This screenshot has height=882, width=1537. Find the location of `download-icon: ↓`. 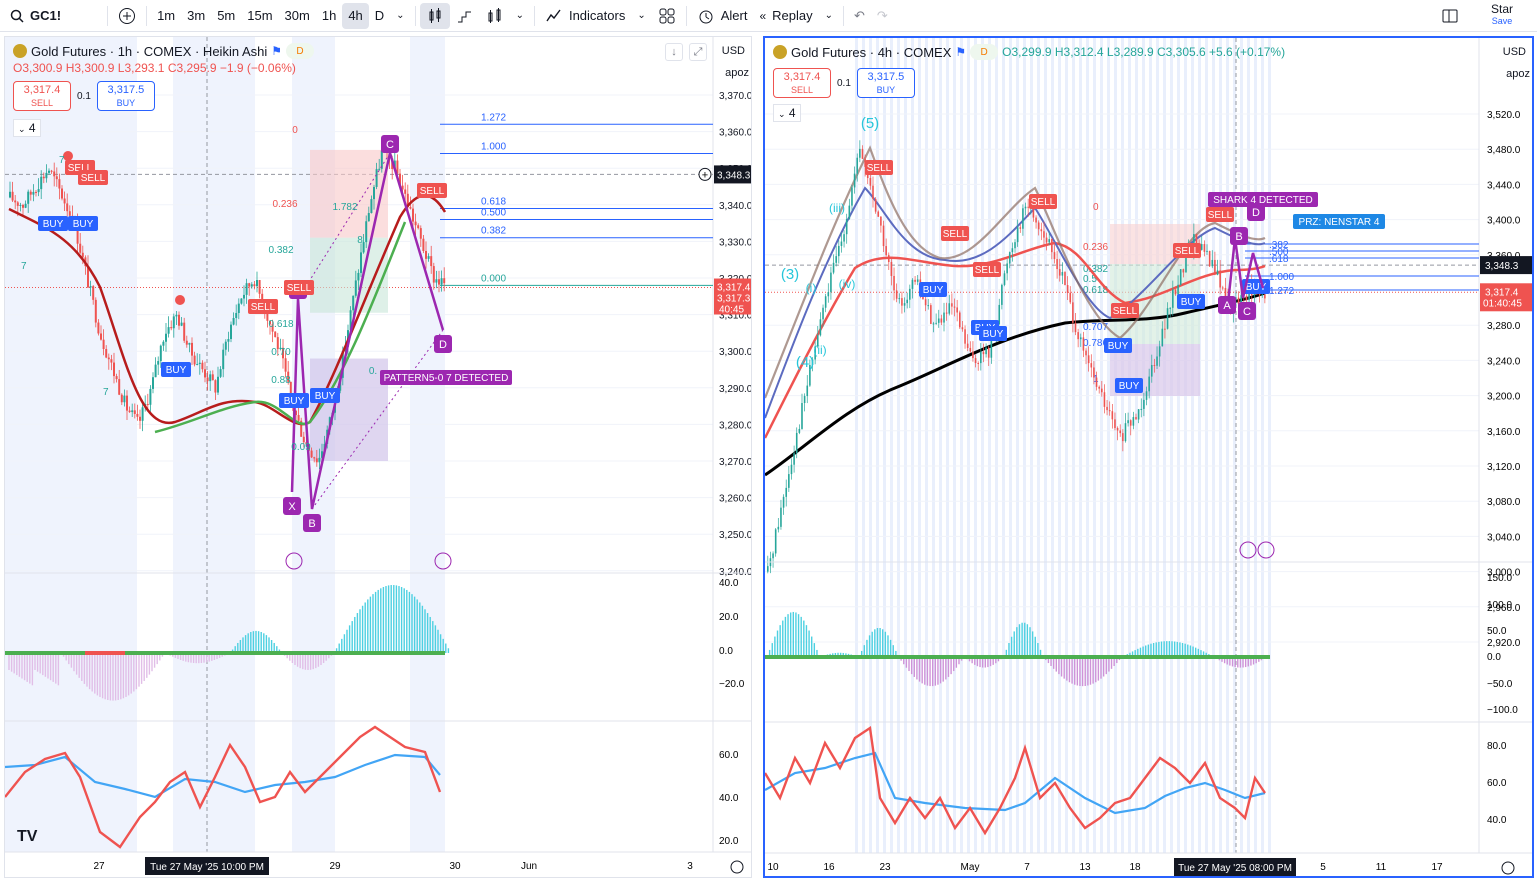

download-icon: ↓ is located at coordinates (674, 52).